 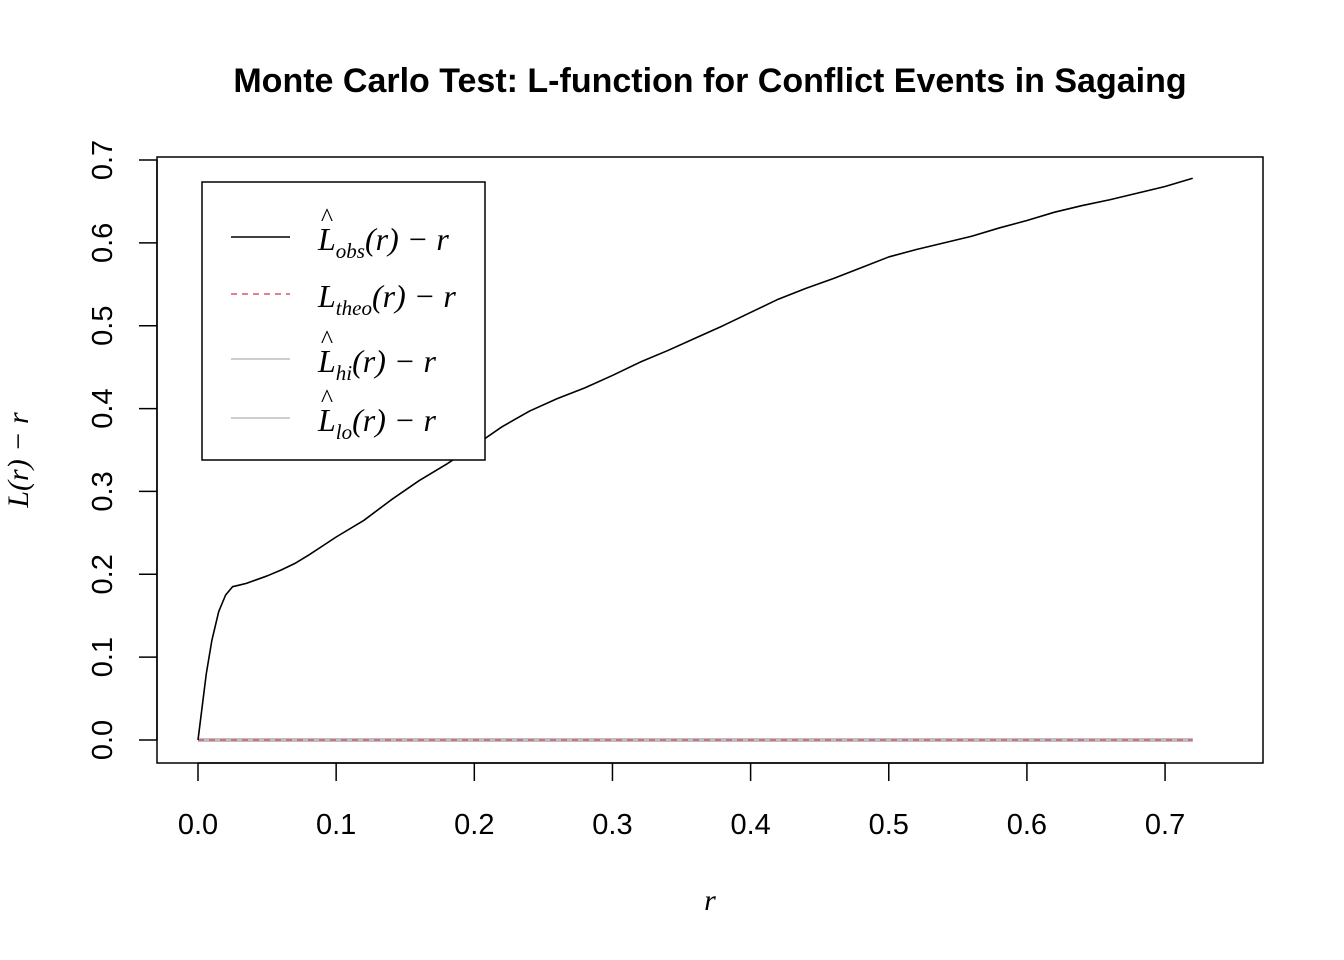 What do you see at coordinates (750, 825) in the screenshot?
I see `x-tick-label: 0.4` at bounding box center [750, 825].